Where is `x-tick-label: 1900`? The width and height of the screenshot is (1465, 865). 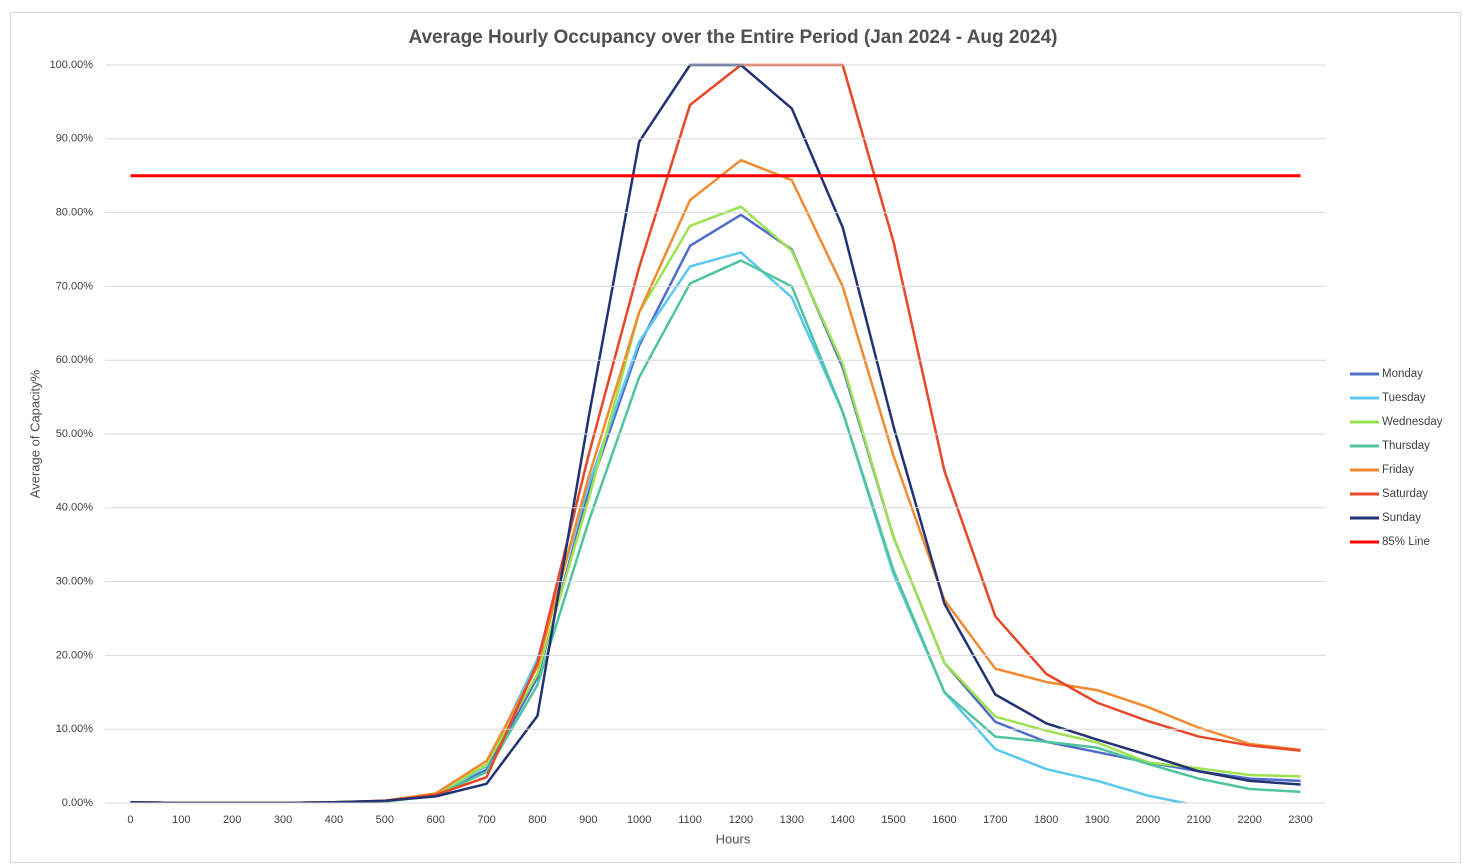
x-tick-label: 1900 is located at coordinates (1097, 820).